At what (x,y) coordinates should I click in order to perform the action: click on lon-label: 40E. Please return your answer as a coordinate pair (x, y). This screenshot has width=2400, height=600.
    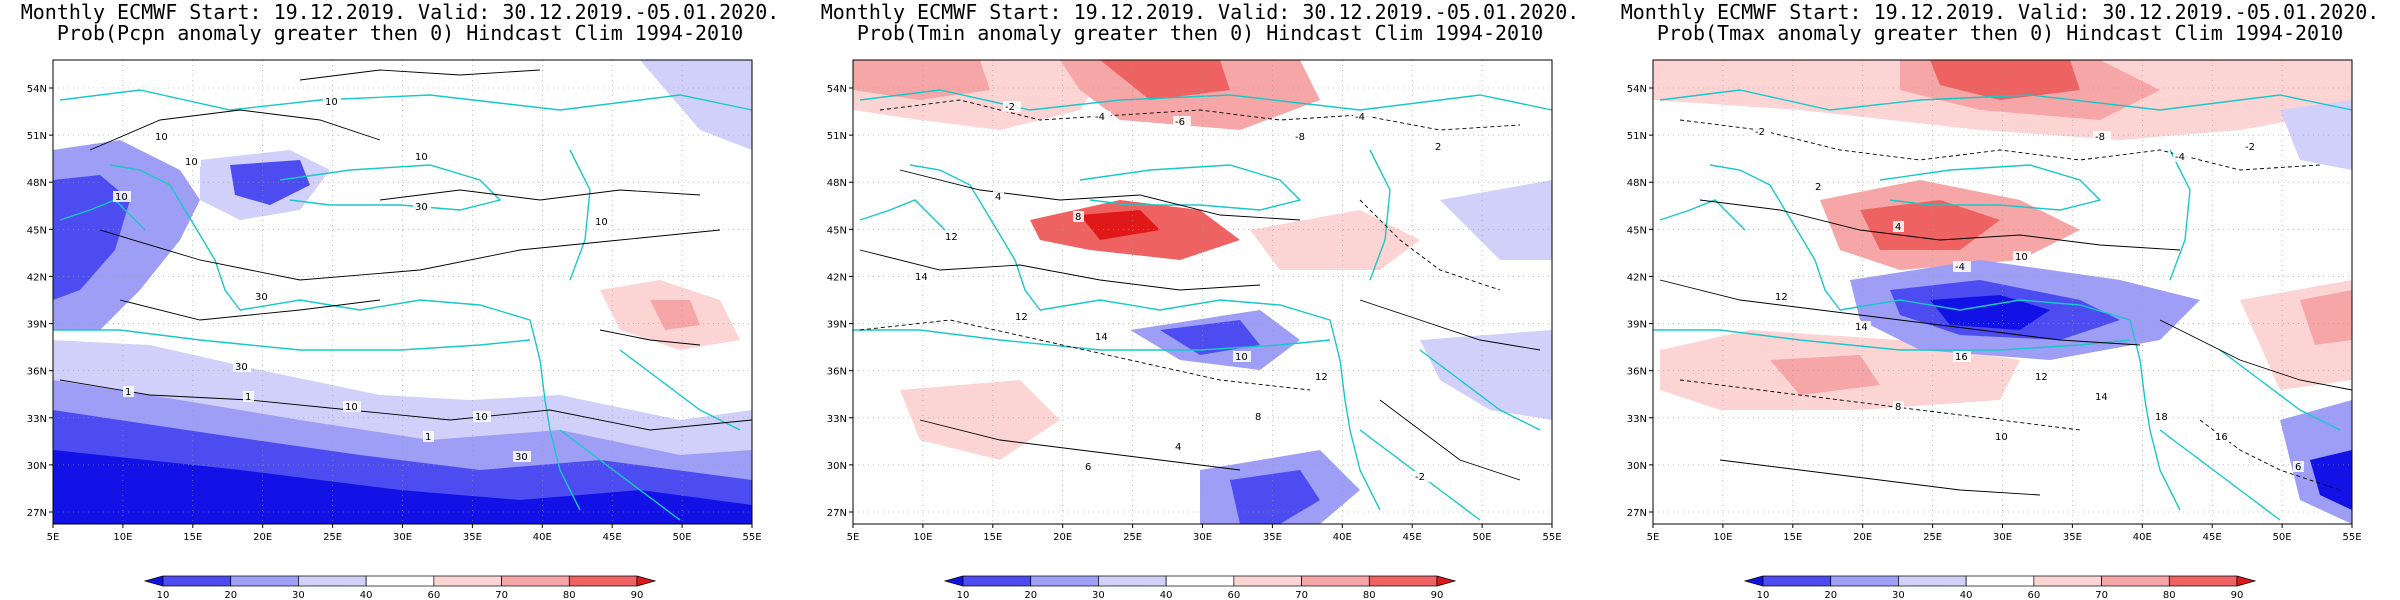
    Looking at the image, I should click on (542, 537).